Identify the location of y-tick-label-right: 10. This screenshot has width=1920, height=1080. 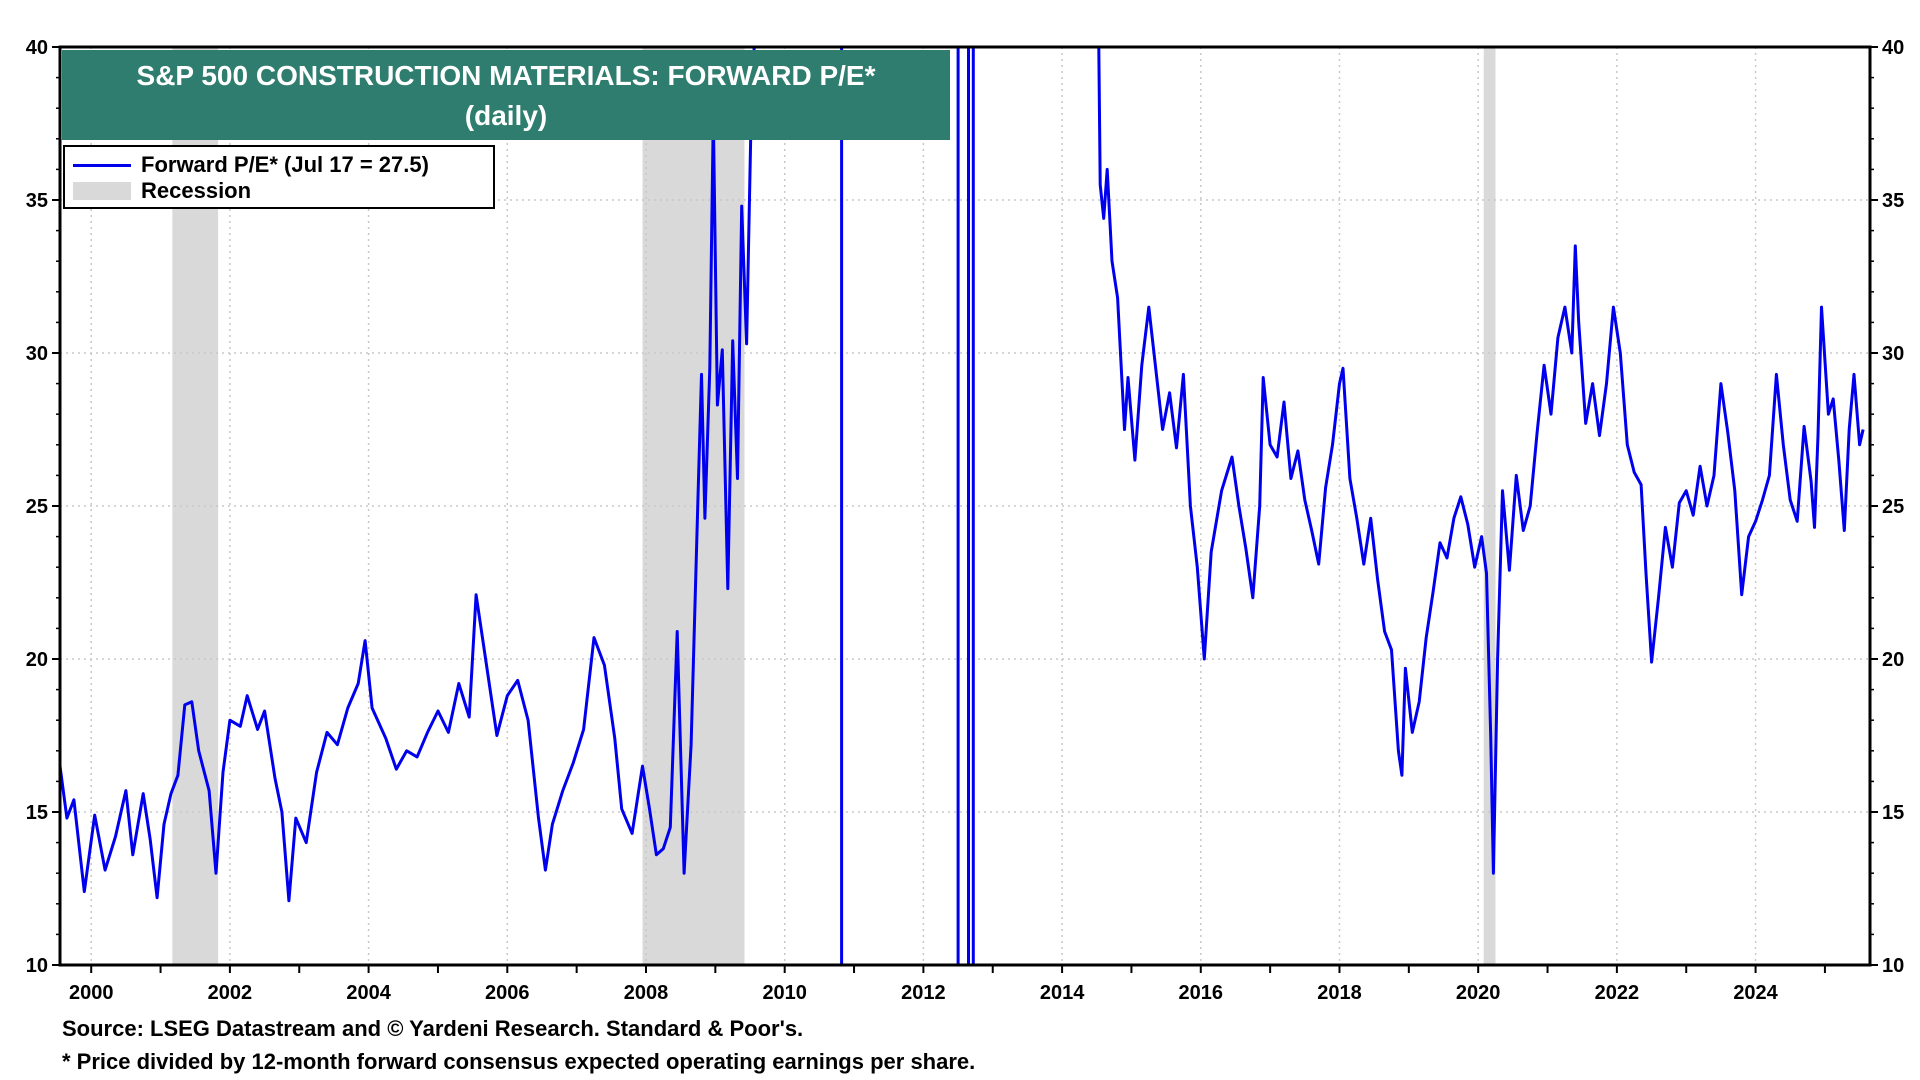
(1893, 966).